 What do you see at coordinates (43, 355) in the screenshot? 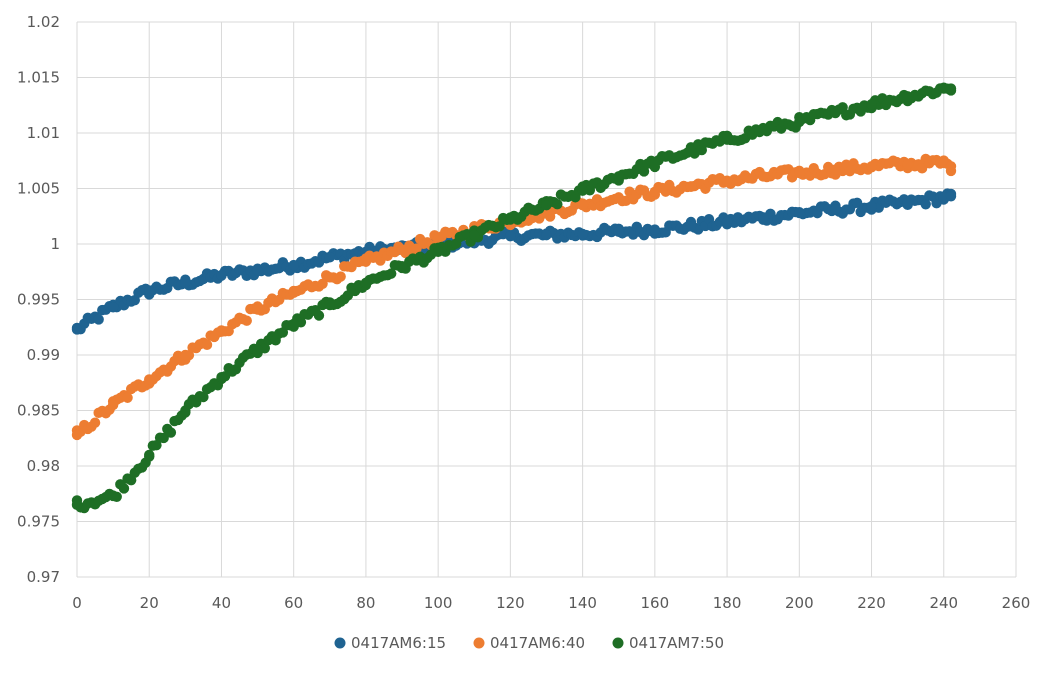
I see `y-tick-label: 0.99` at bounding box center [43, 355].